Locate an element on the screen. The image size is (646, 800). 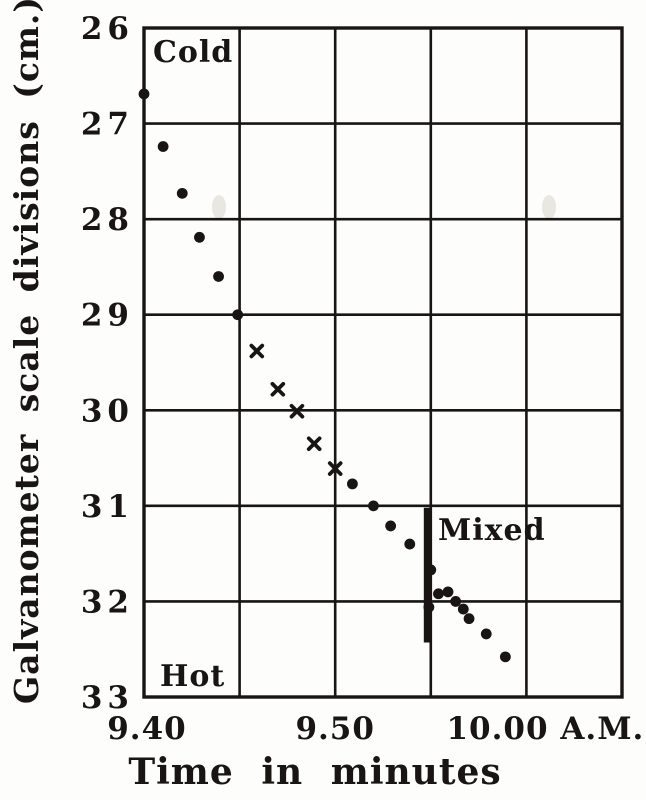
y-tick-label: 27 is located at coordinates (107, 125).